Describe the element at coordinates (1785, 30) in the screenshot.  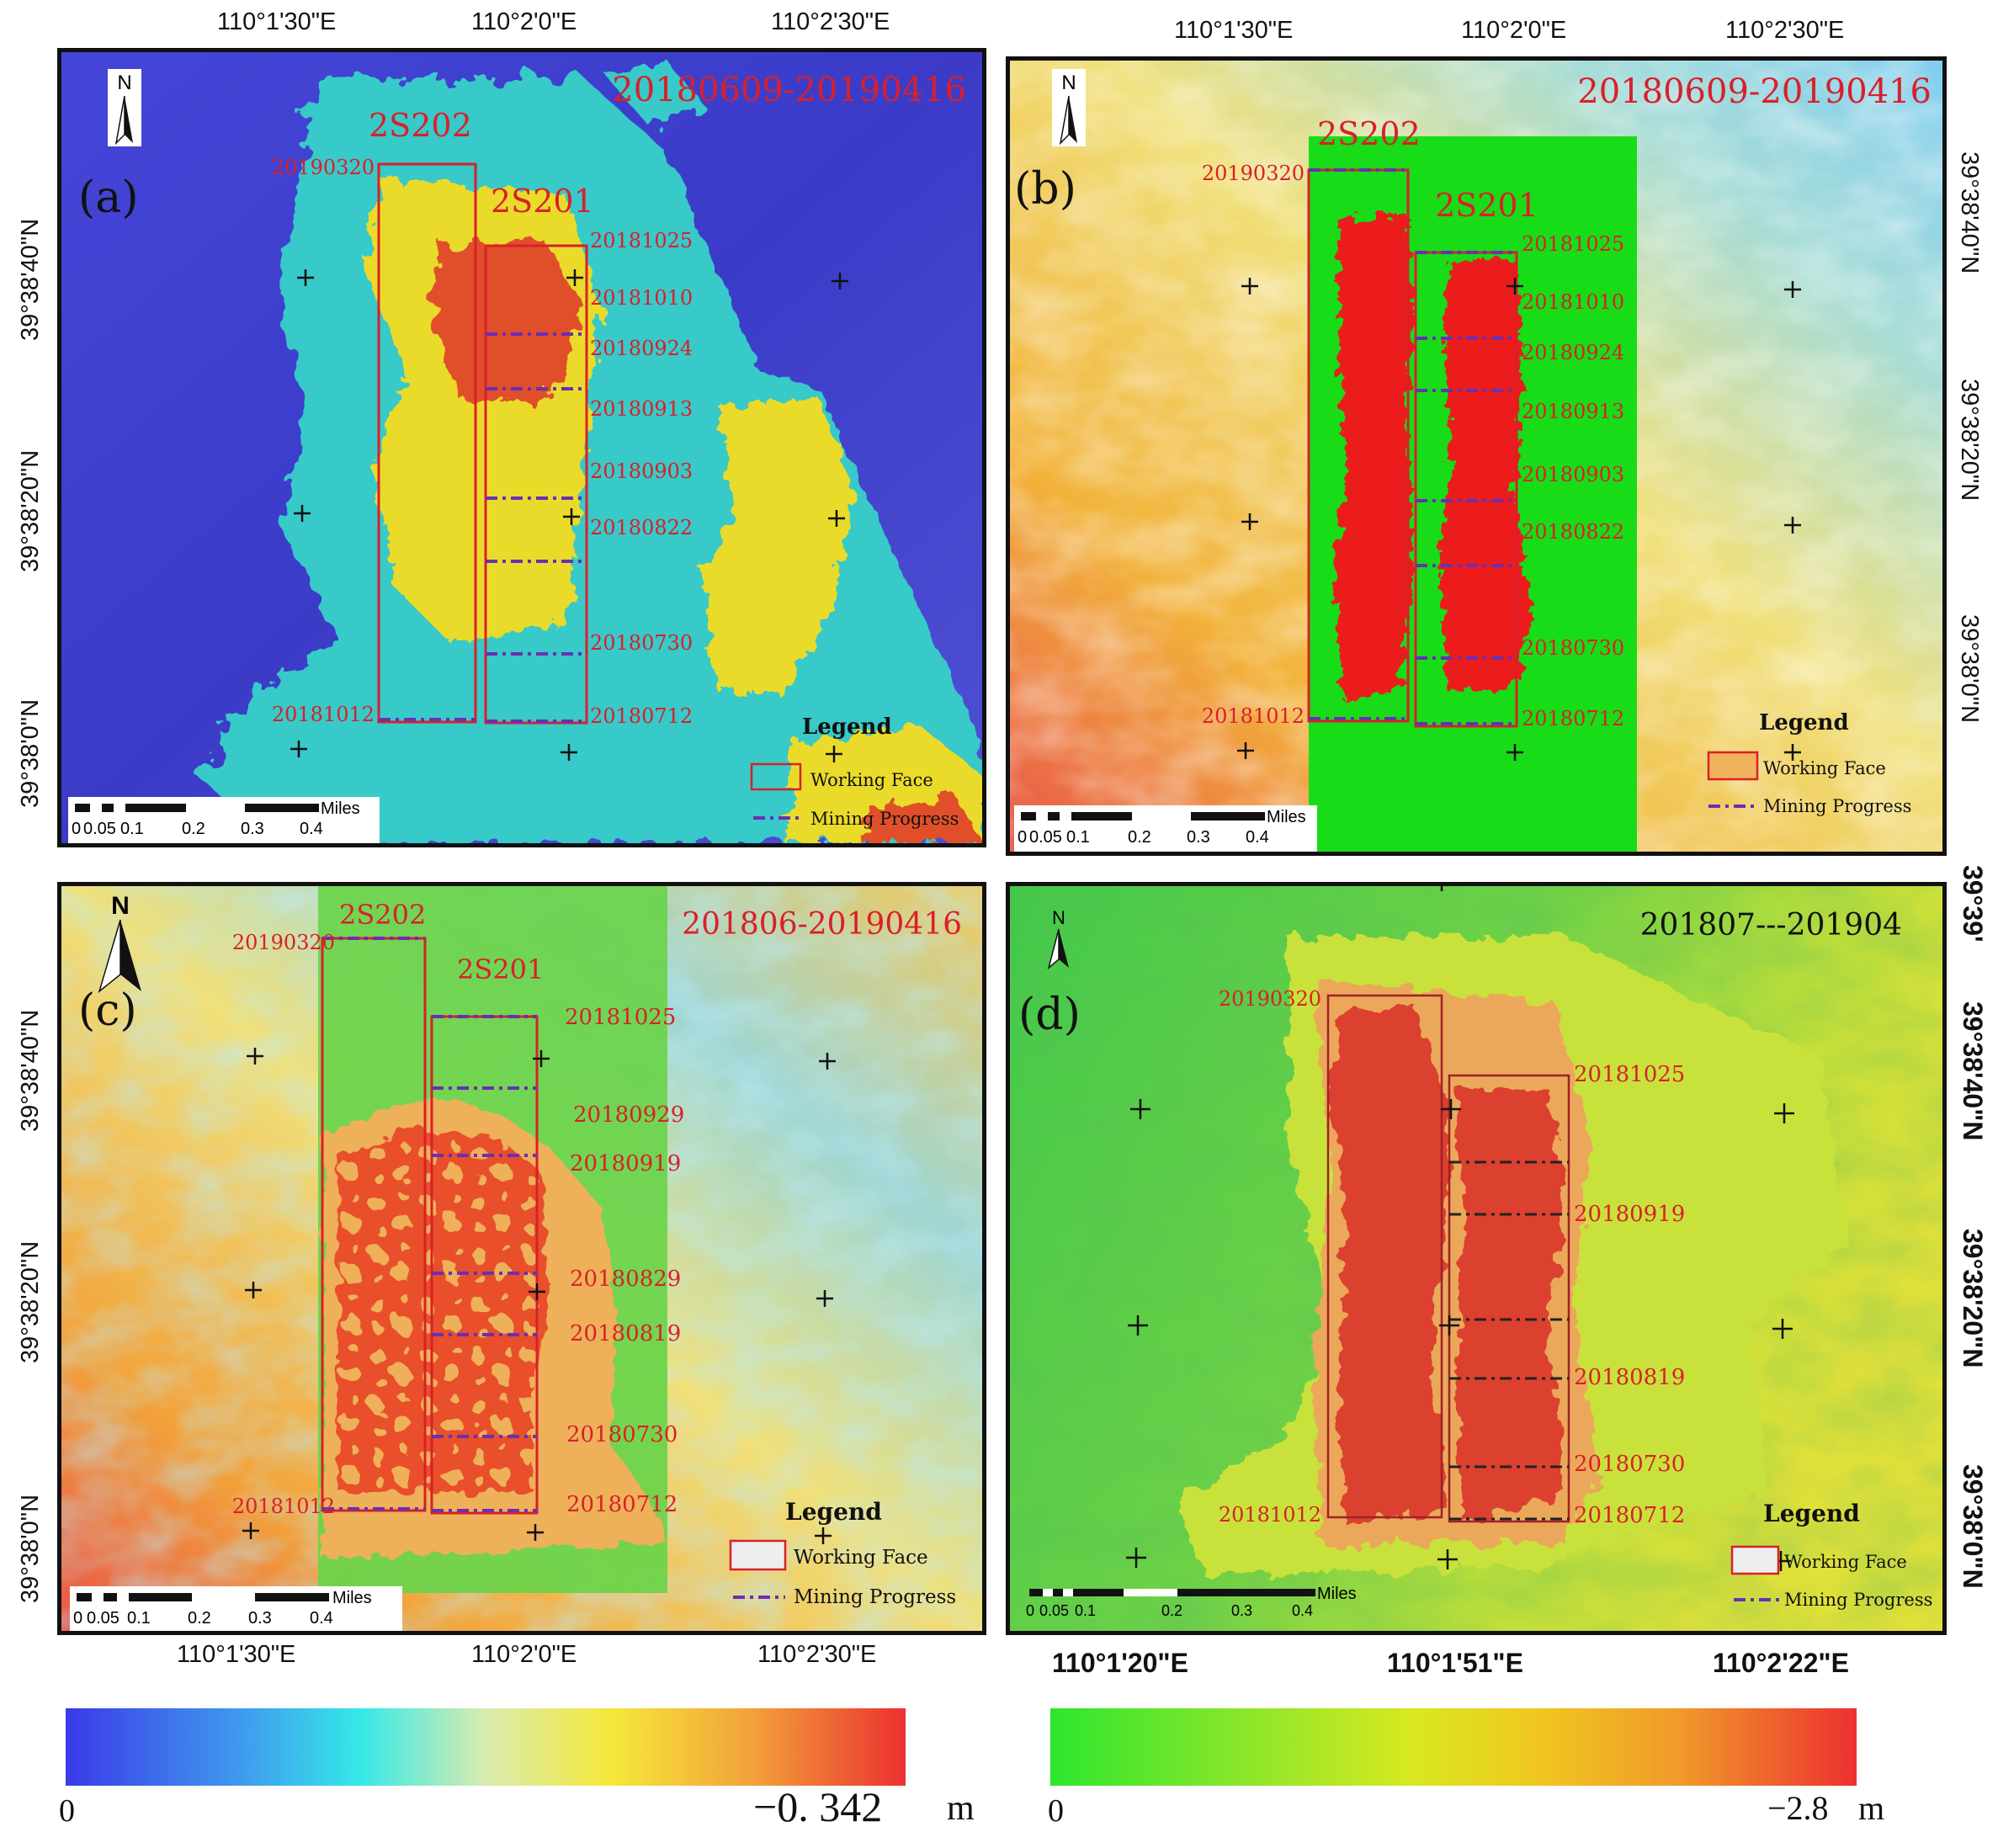
I see `longitude-label: 110°2'30"E` at that location.